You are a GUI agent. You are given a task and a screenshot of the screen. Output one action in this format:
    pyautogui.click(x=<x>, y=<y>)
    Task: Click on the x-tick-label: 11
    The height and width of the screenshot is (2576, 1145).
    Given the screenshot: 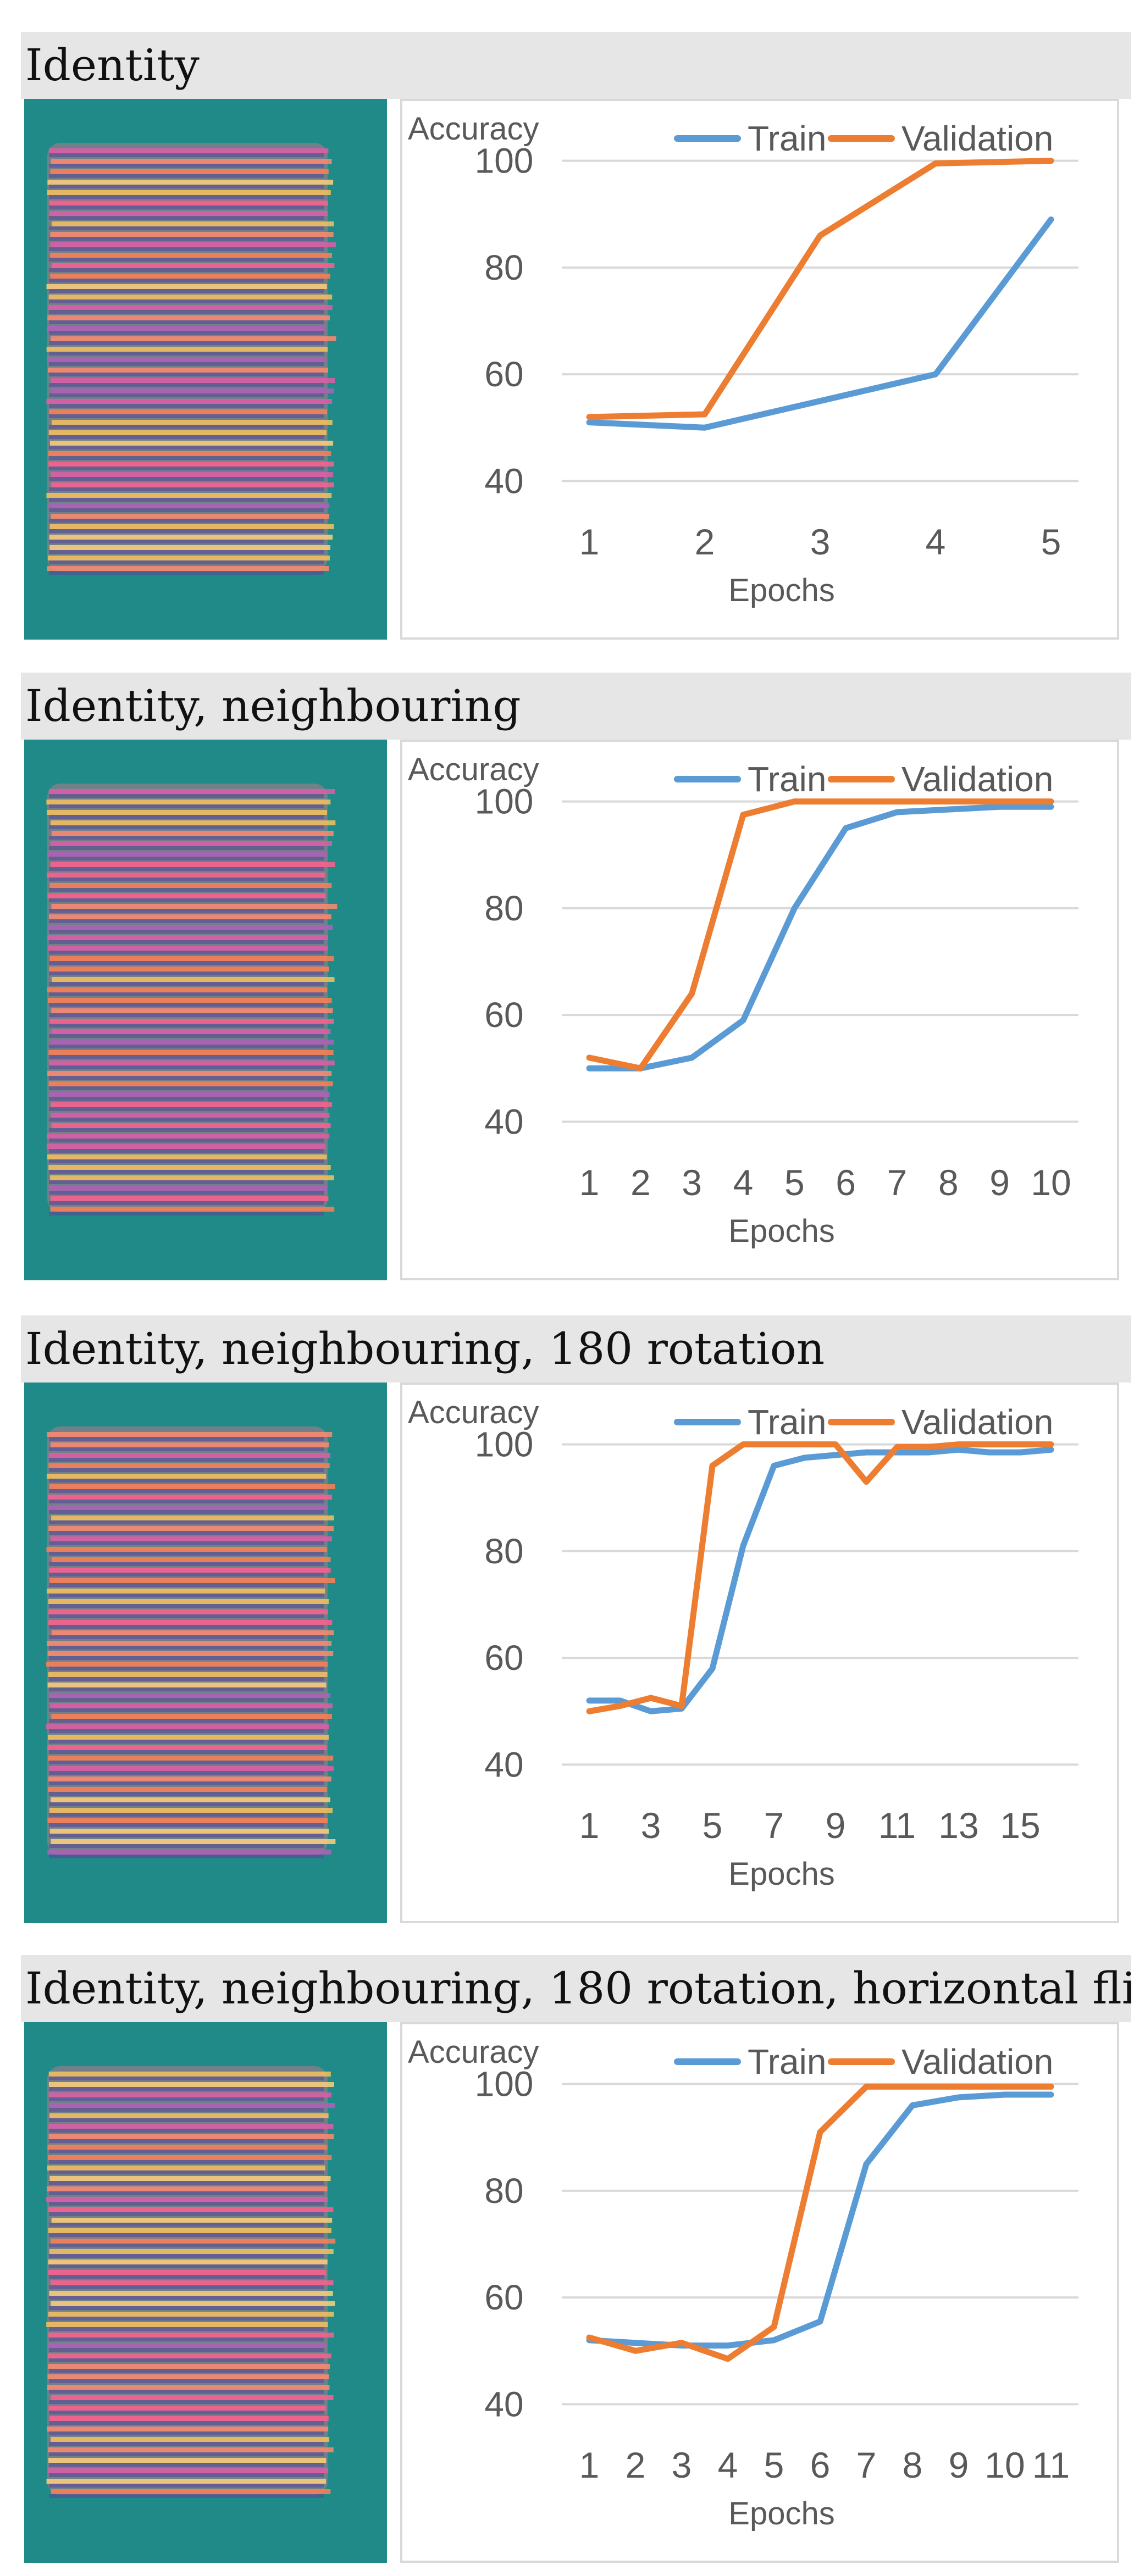 What is the action you would take?
    pyautogui.click(x=897, y=1825)
    